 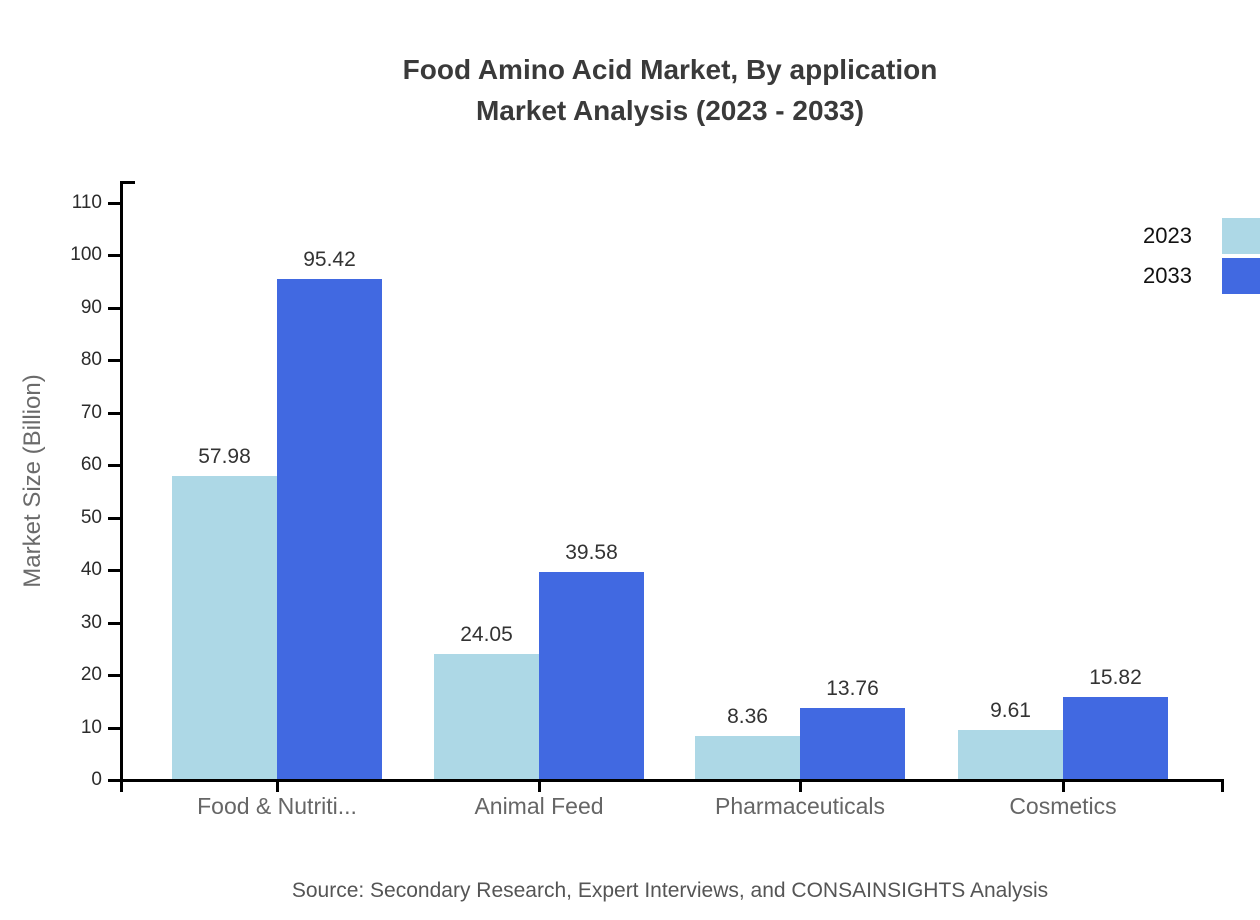 I want to click on y-tick-label: 60, so click(x=91, y=464).